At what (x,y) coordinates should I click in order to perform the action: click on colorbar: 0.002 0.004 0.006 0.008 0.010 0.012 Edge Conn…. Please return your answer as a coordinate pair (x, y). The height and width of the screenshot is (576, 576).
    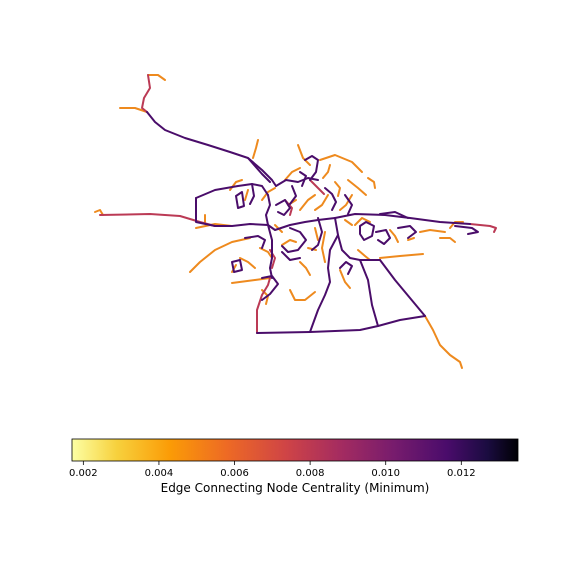
    Looking at the image, I should click on (294, 466).